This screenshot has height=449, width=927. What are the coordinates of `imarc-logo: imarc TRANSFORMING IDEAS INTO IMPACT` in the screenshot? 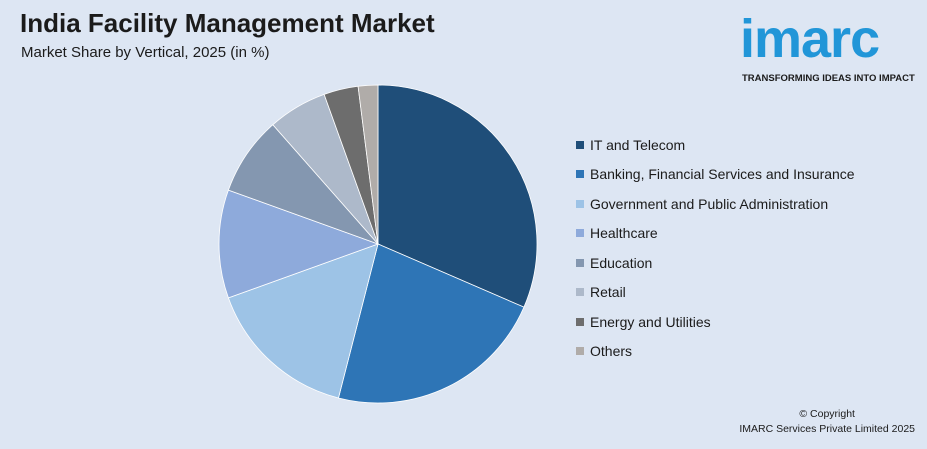 It's located at (831, 48).